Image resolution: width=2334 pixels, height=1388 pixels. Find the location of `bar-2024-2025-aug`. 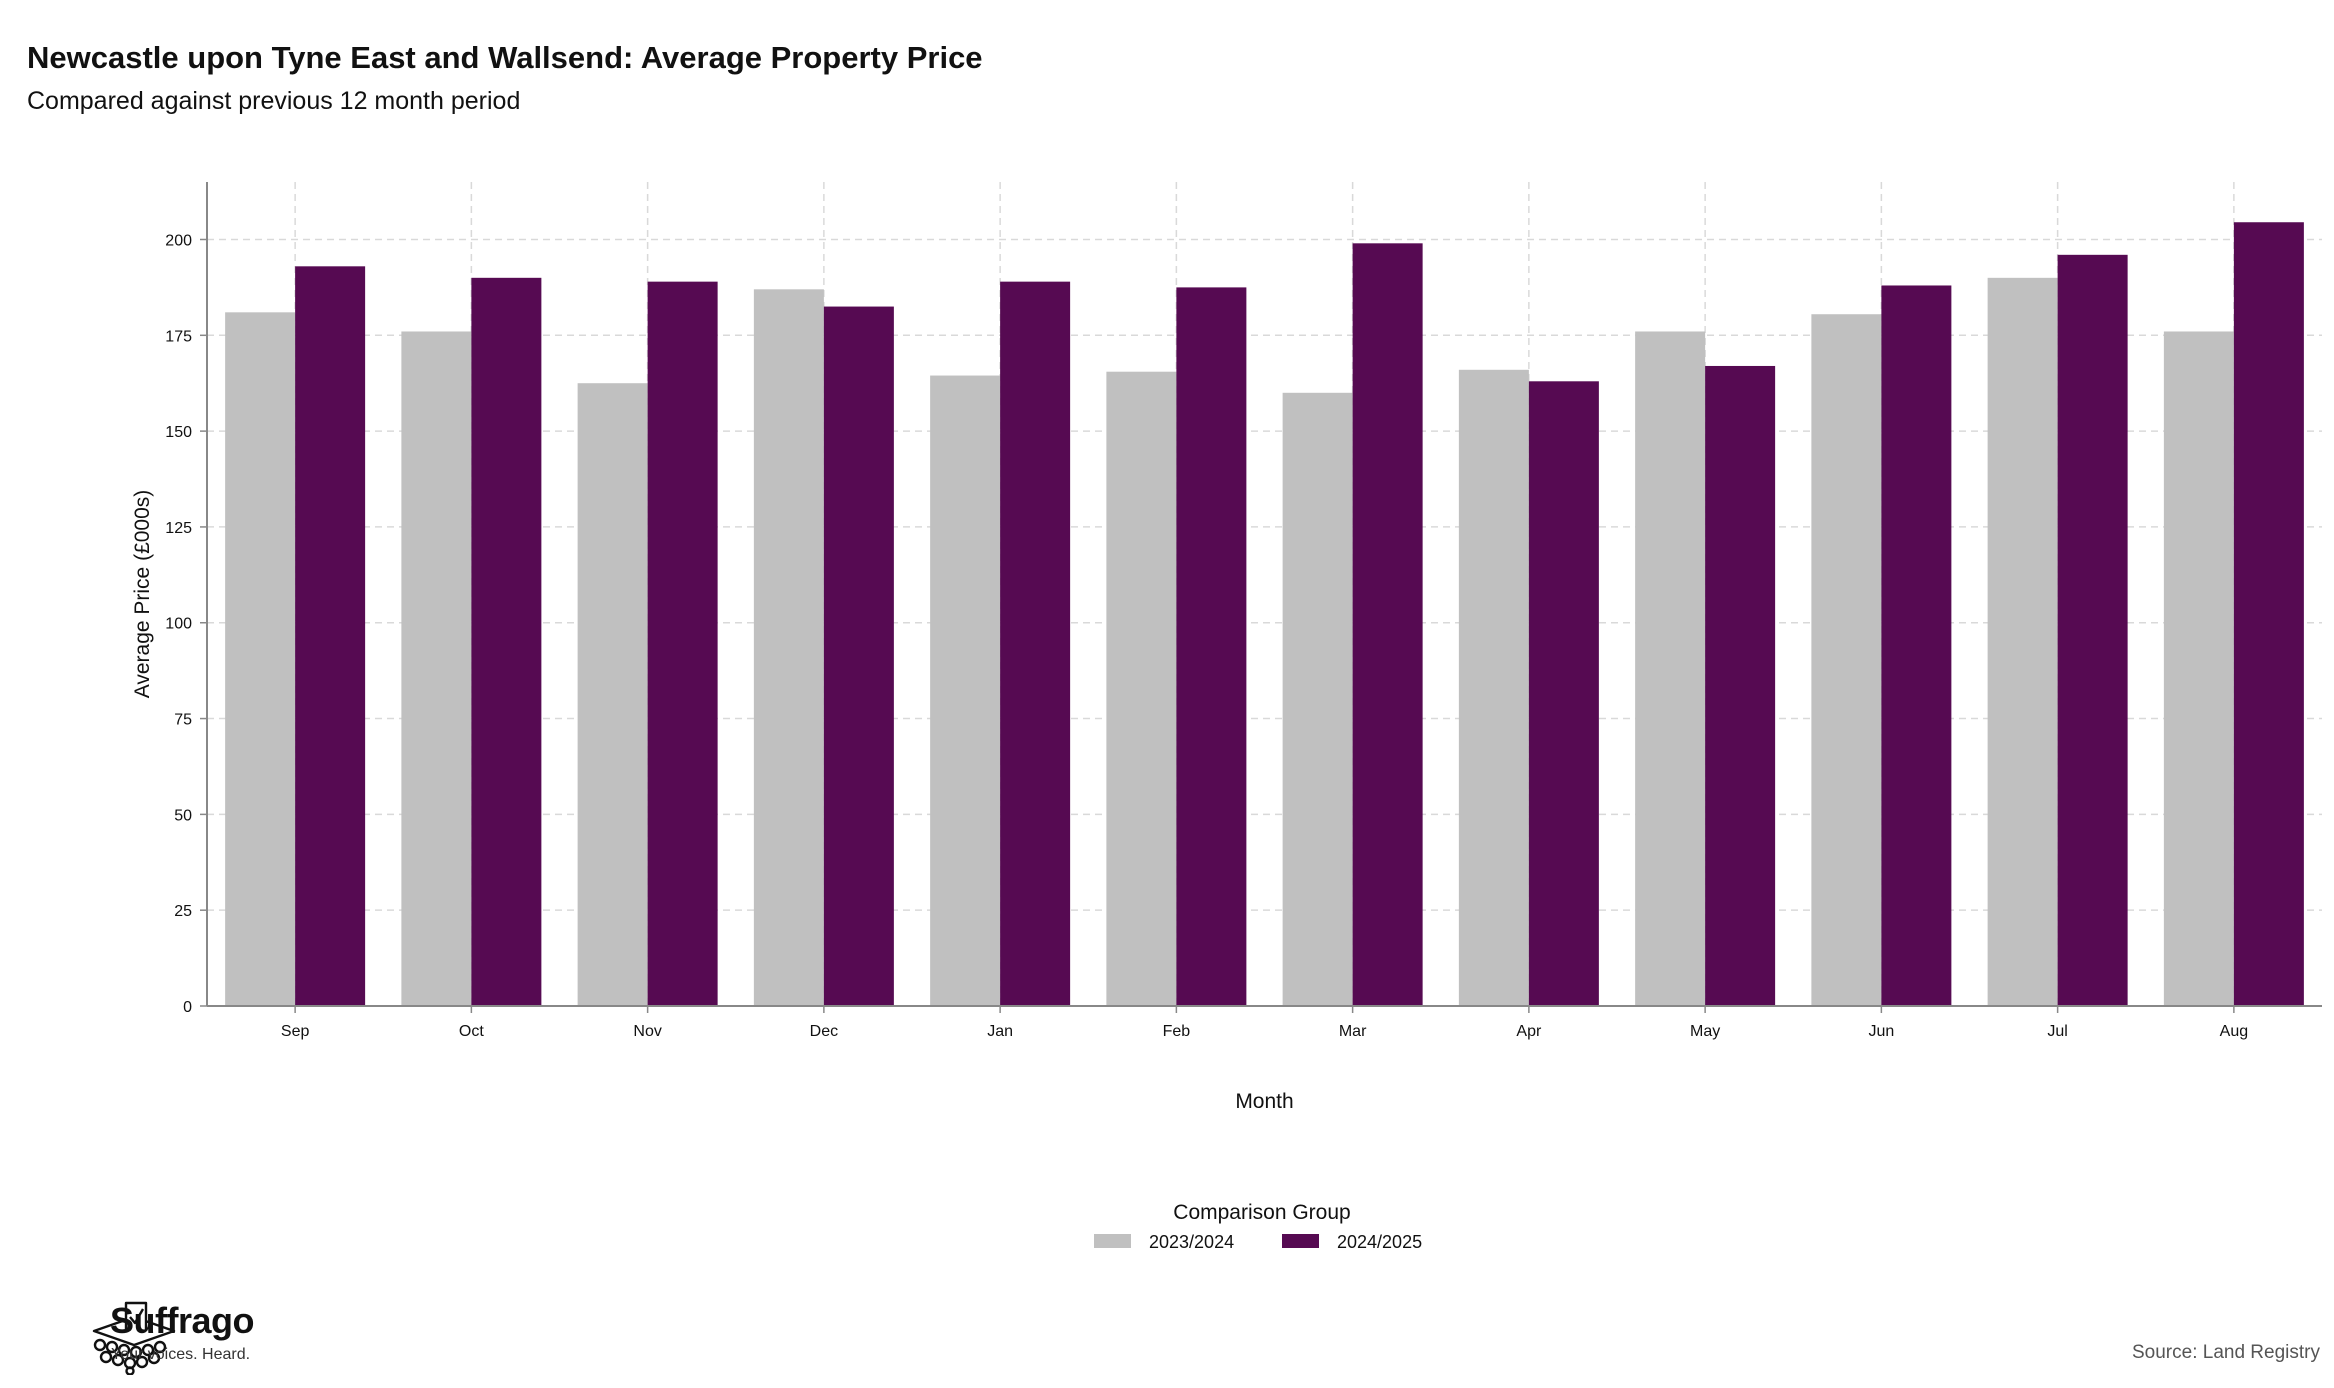

bar-2024-2025-aug is located at coordinates (2268, 614).